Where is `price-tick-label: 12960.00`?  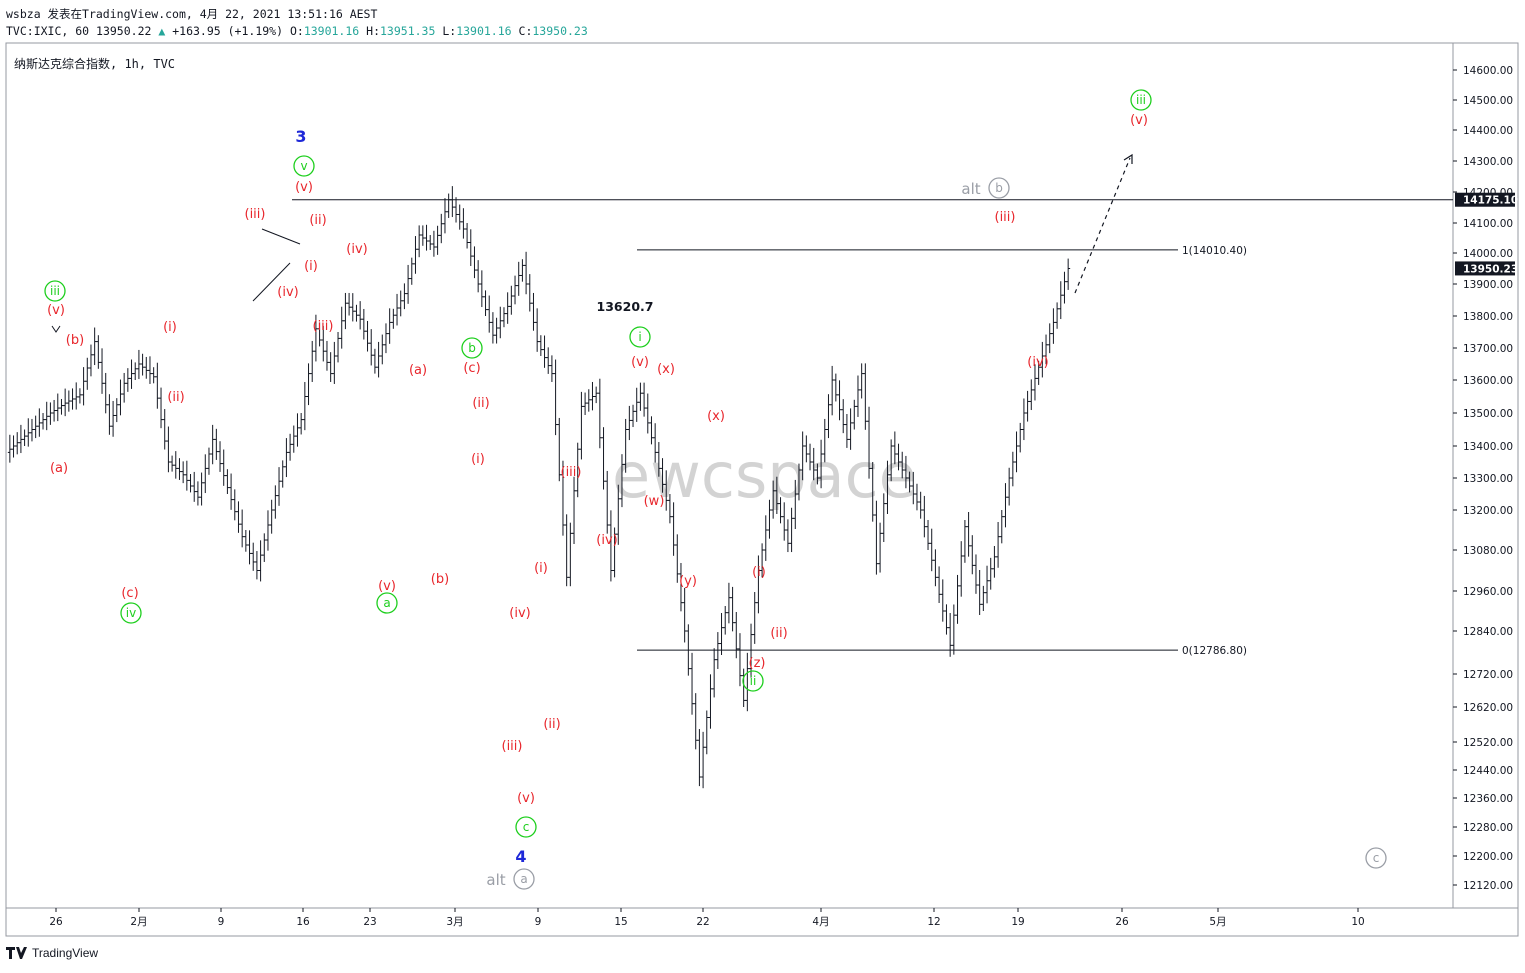 price-tick-label: 12960.00 is located at coordinates (1488, 592).